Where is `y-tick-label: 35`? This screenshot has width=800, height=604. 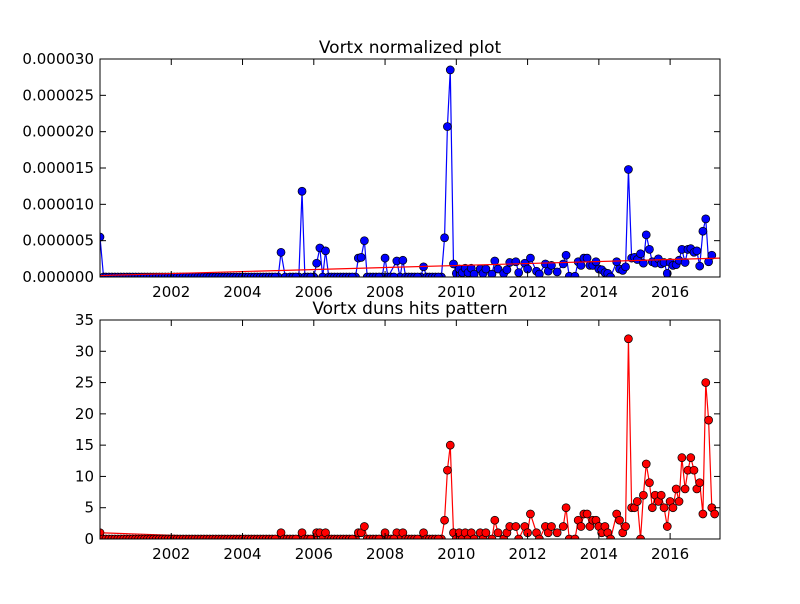
y-tick-label: 35 is located at coordinates (84, 320).